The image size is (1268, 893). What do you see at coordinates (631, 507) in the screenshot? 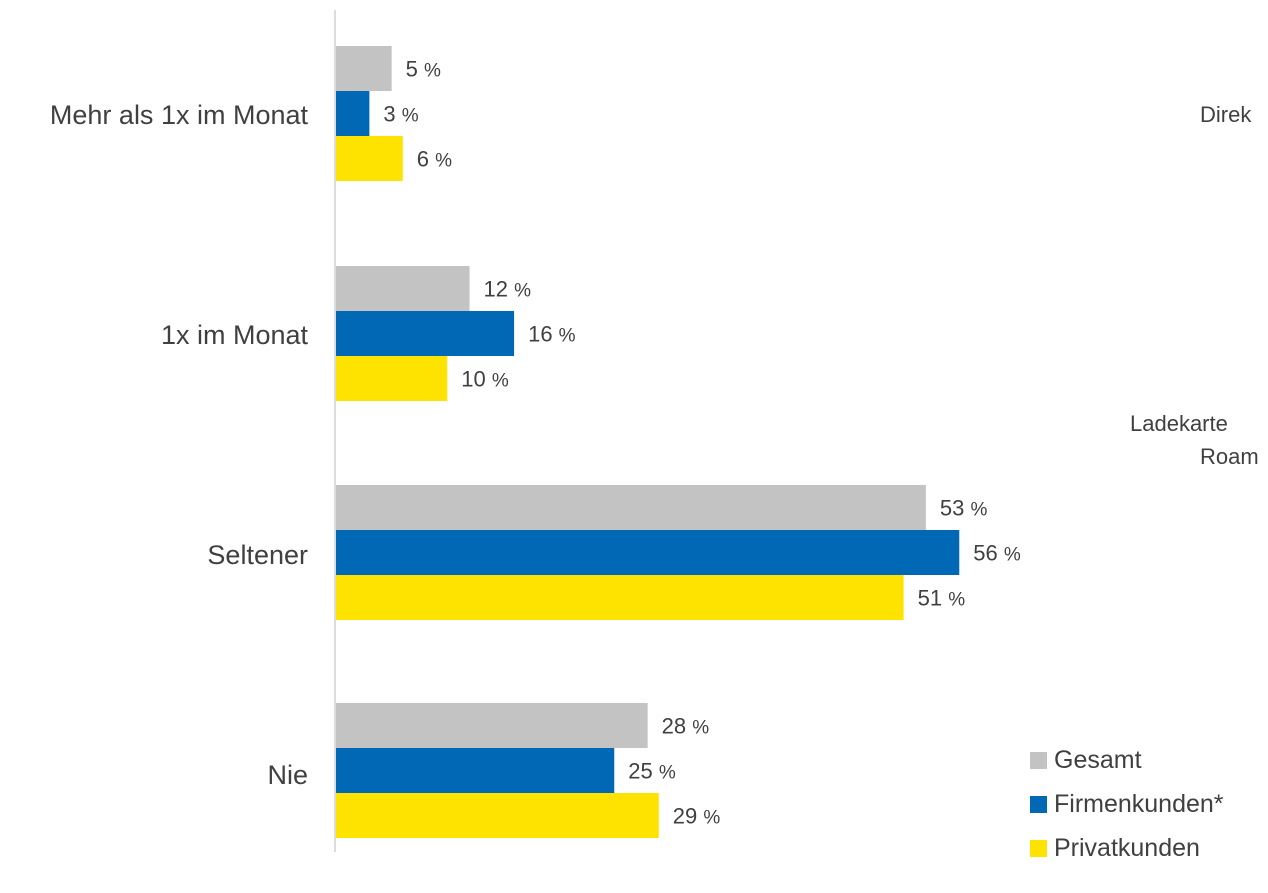
I see `bar-gesamt-seltener` at bounding box center [631, 507].